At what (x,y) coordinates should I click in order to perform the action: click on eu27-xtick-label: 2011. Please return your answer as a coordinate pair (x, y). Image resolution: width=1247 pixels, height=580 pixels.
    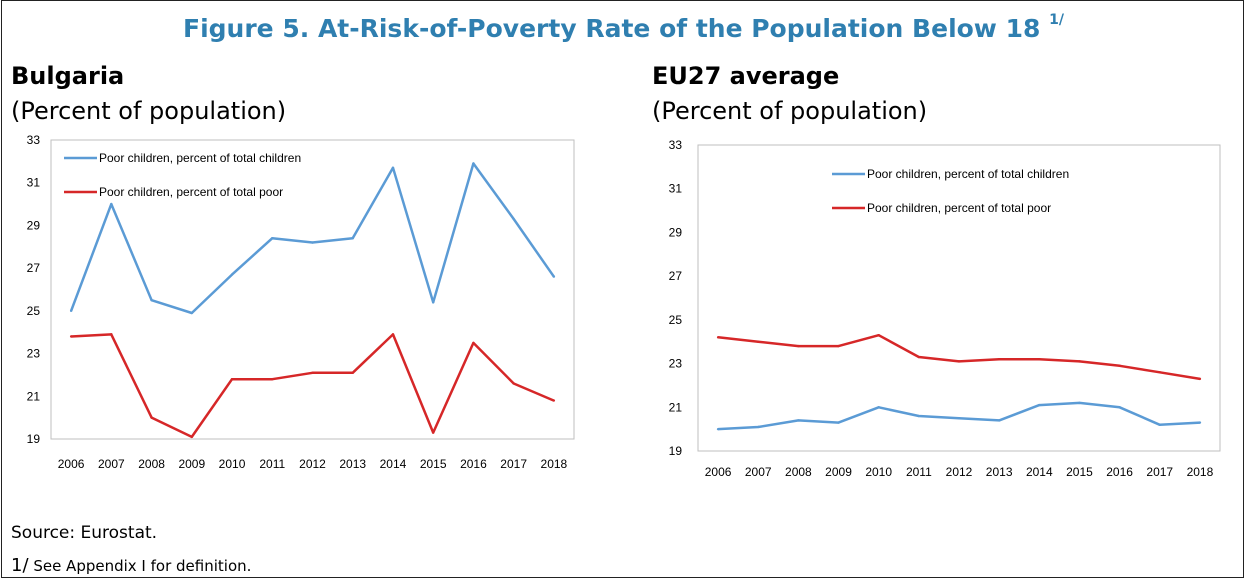
    Looking at the image, I should click on (919, 472).